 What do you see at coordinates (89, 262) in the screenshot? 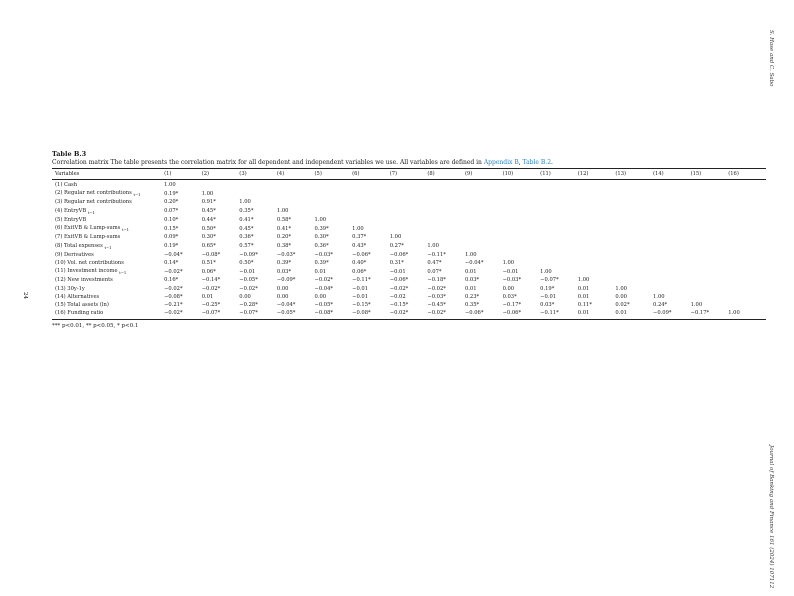
I see `variable-name: (10) Vol. net contributions` at bounding box center [89, 262].